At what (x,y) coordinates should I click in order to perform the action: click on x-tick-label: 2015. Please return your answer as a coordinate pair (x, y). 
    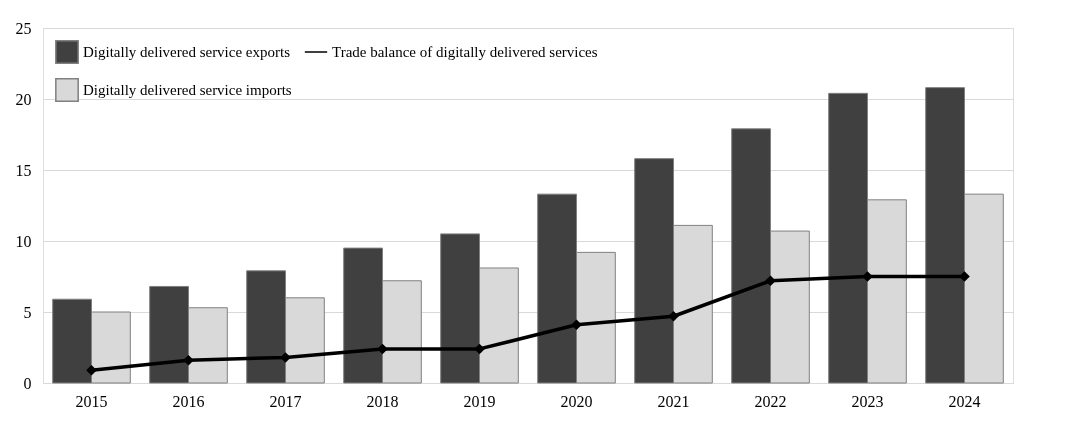
    Looking at the image, I should click on (91, 401).